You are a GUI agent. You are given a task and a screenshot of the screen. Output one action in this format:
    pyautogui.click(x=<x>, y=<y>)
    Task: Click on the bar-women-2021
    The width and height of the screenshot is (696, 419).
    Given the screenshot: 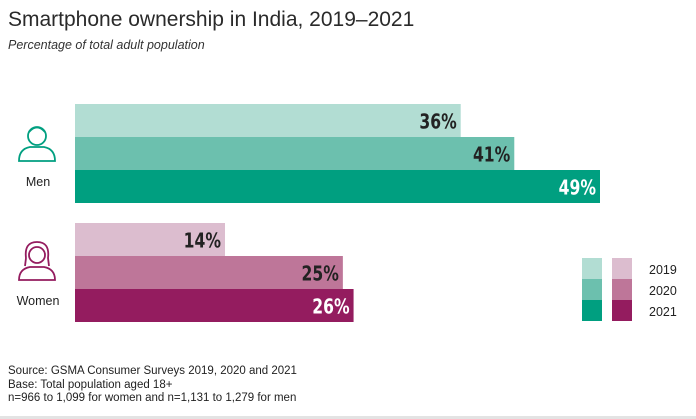 What is the action you would take?
    pyautogui.click(x=214, y=305)
    